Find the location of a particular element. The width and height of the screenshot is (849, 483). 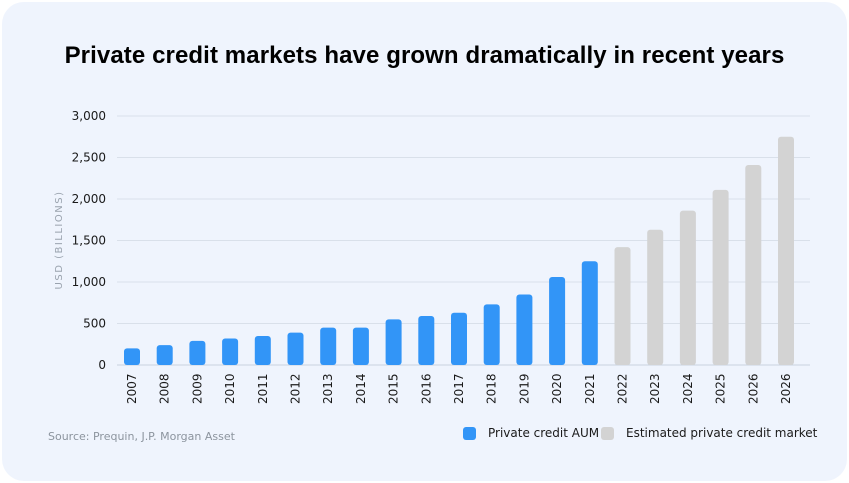

x-tick-label: 2024 is located at coordinates (688, 388).